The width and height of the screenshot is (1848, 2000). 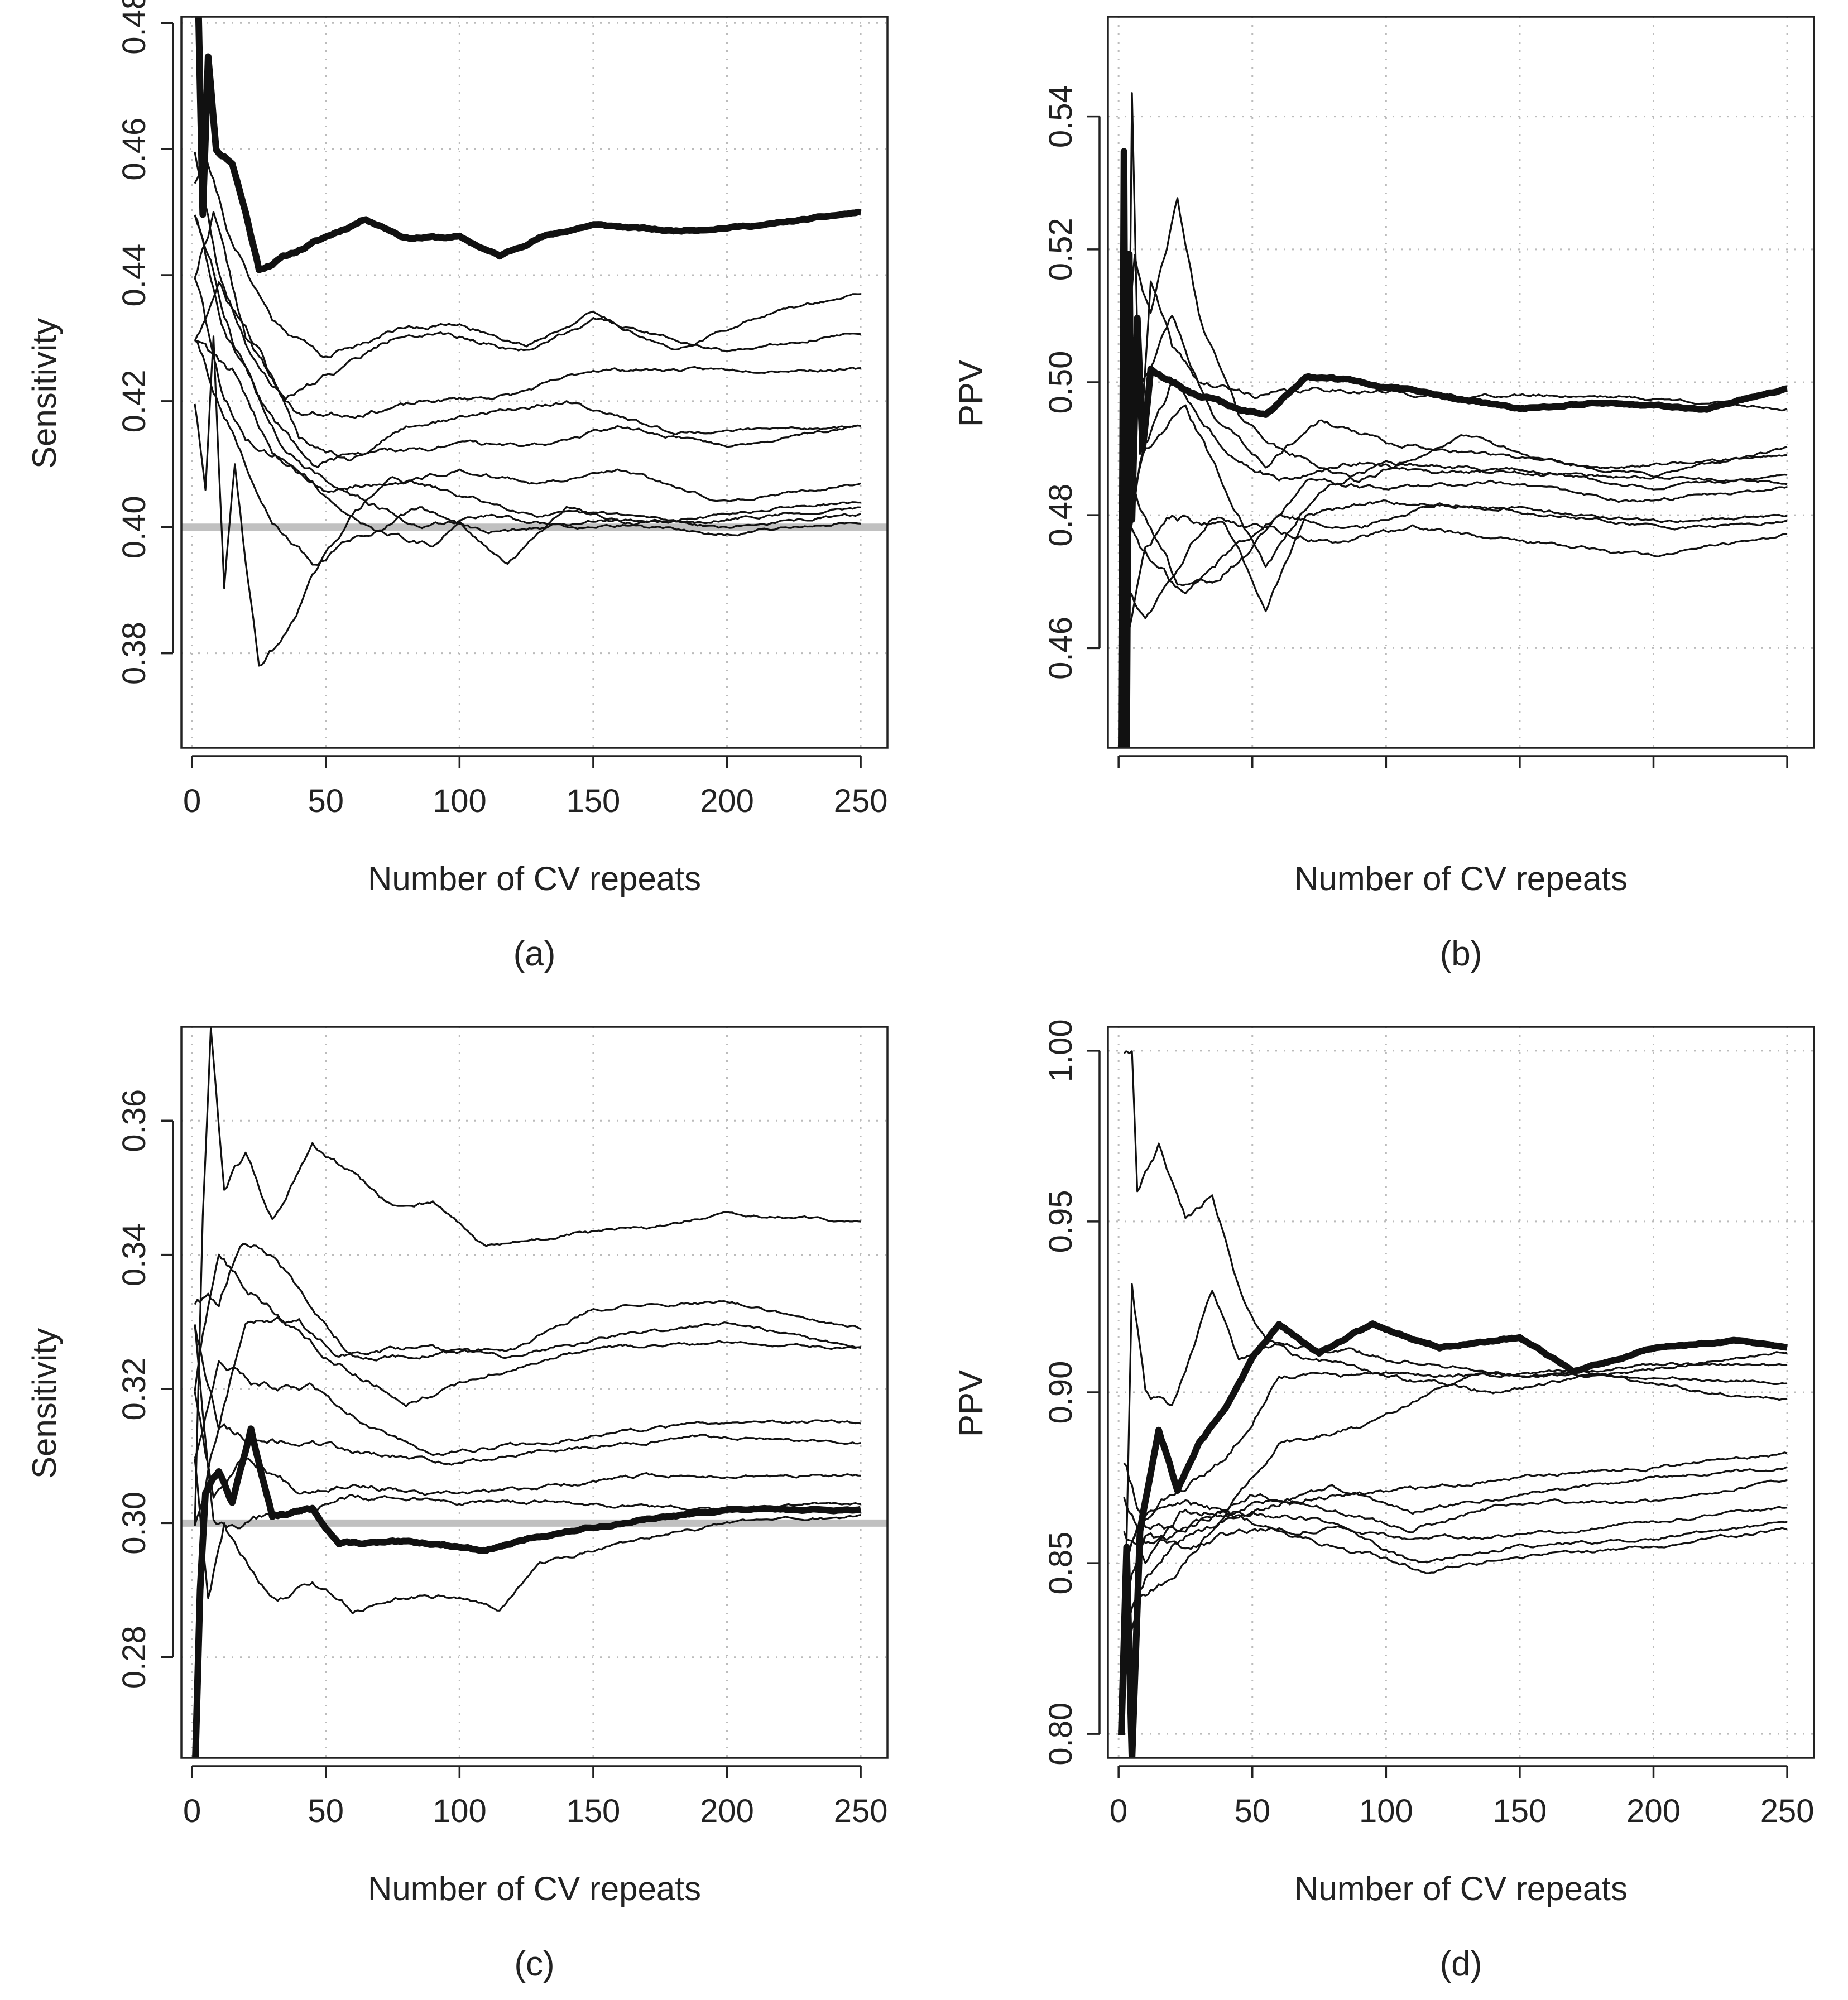 What do you see at coordinates (534, 1964) in the screenshot?
I see `panel-caption: (c)` at bounding box center [534, 1964].